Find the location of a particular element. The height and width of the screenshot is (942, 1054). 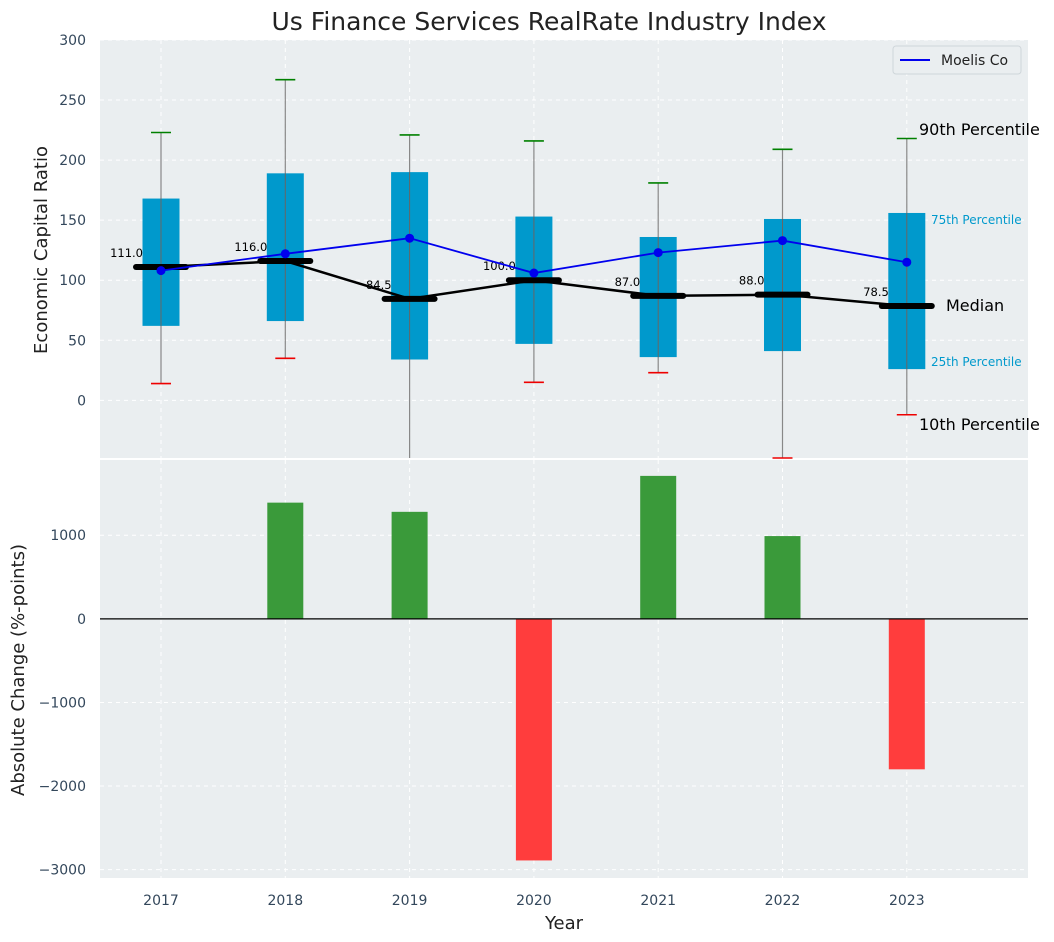

series-point-2017 is located at coordinates (161, 271).